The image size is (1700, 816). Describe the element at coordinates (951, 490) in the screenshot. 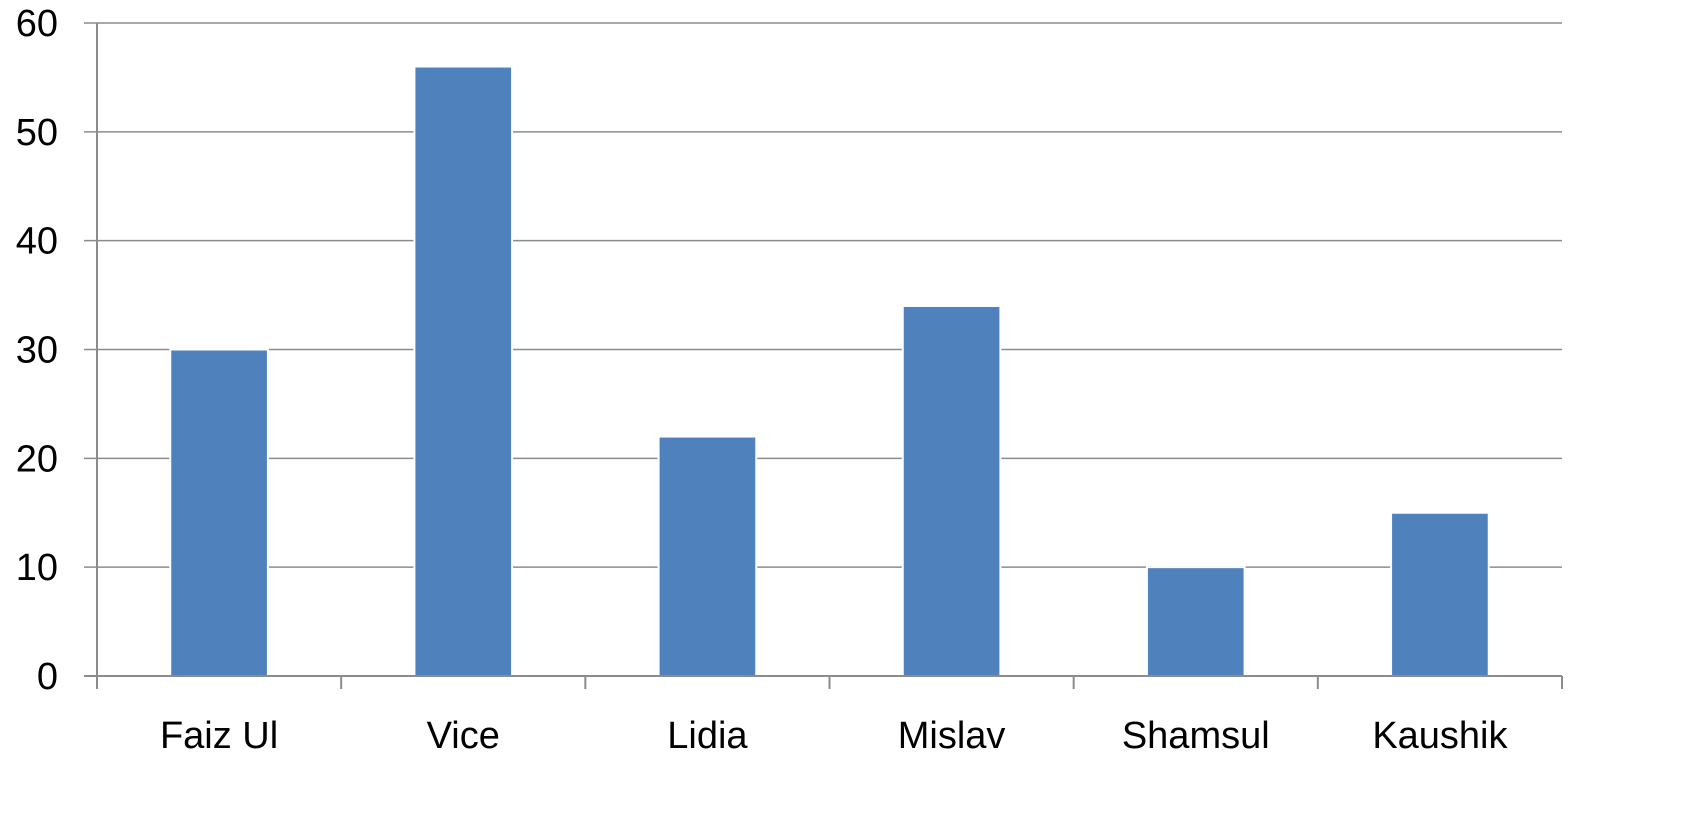

I see `bar-mislav` at that location.